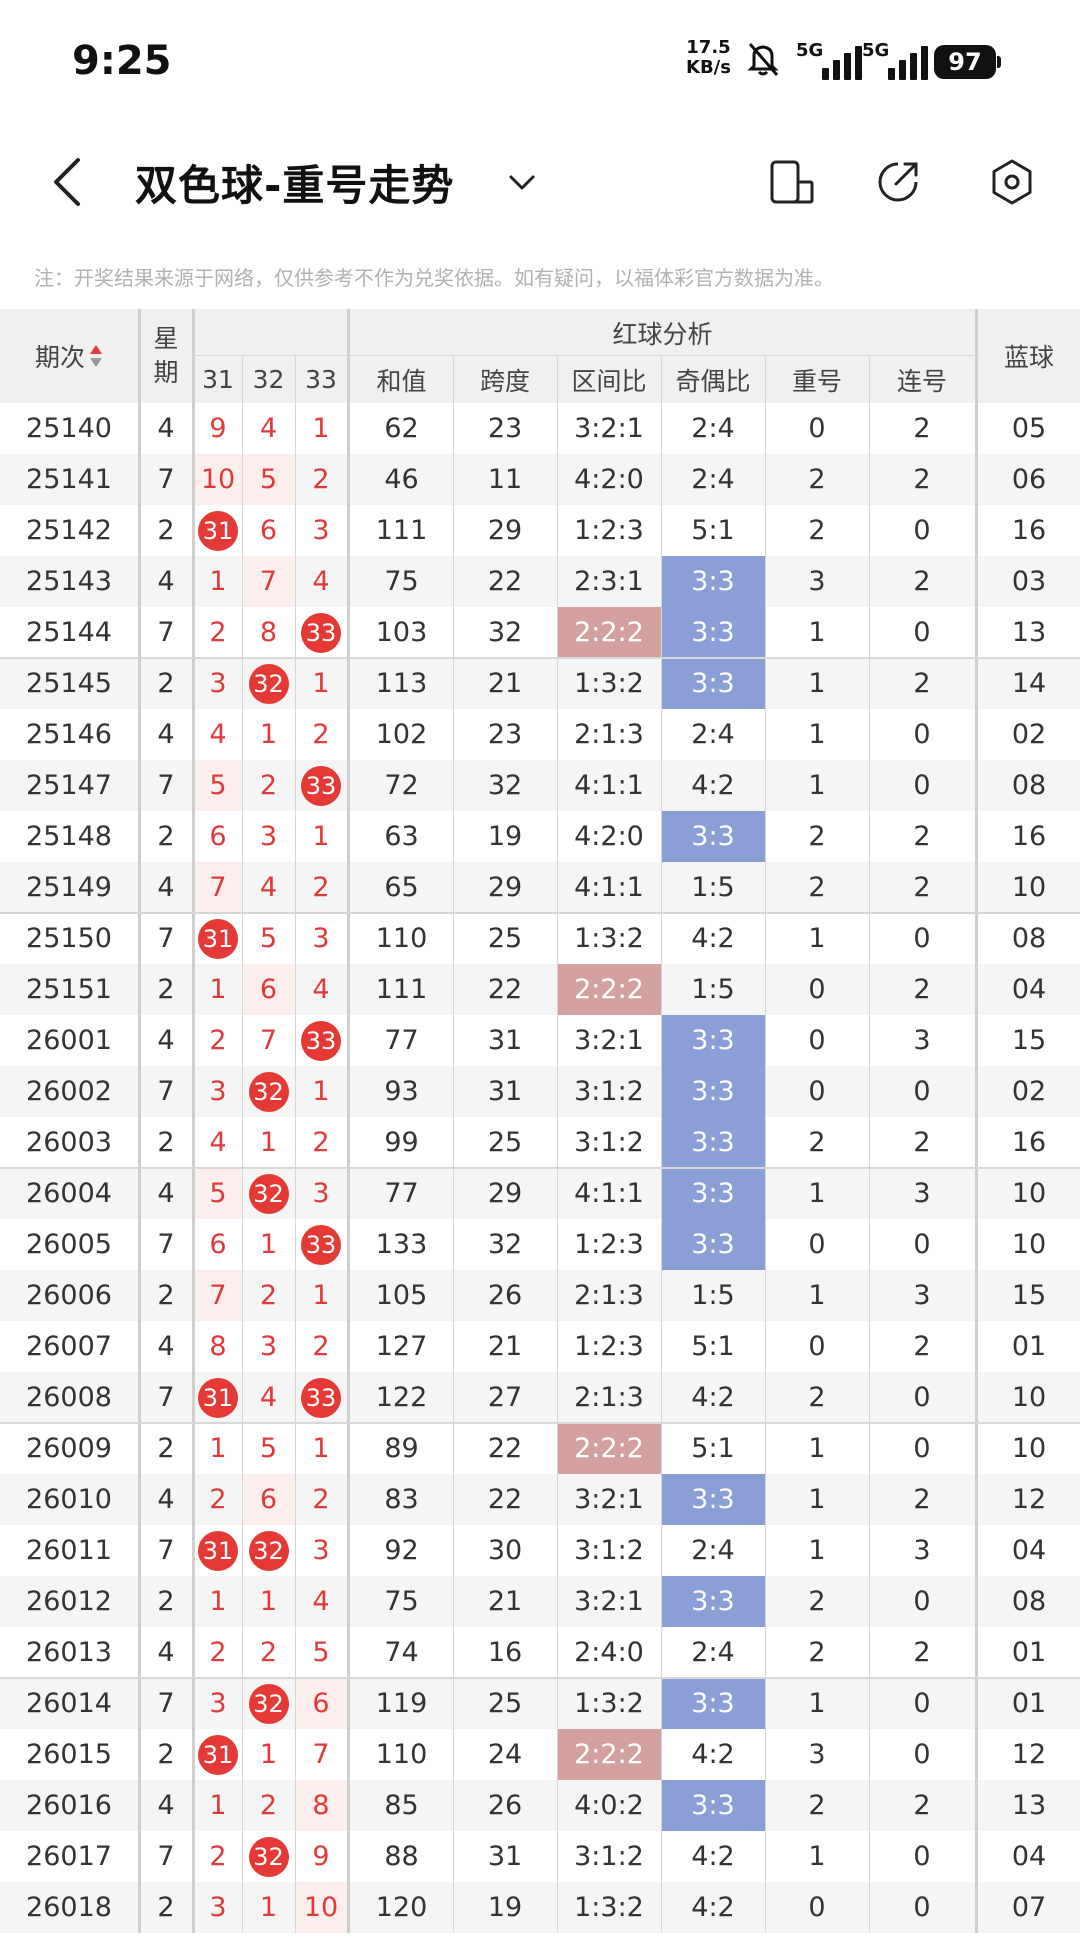 The height and width of the screenshot is (1937, 1080). I want to click on column-issue: 期次, so click(69, 356).